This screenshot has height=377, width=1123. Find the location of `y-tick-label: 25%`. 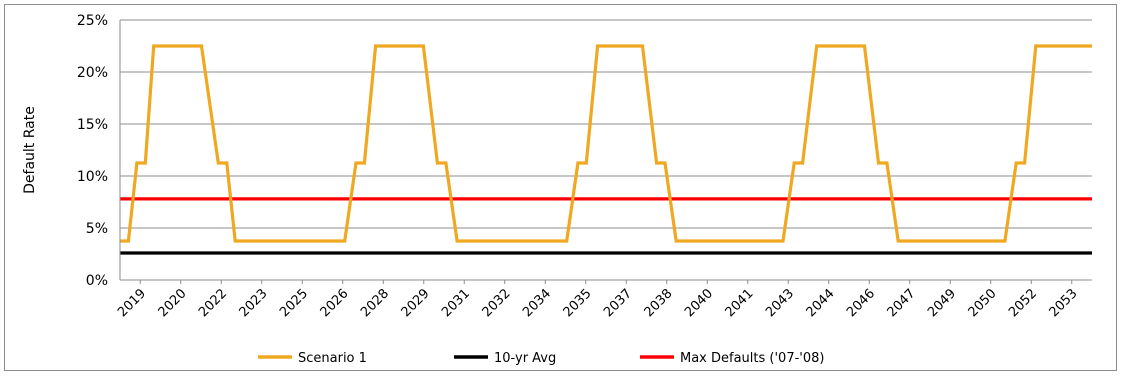

y-tick-label: 25% is located at coordinates (92, 21).